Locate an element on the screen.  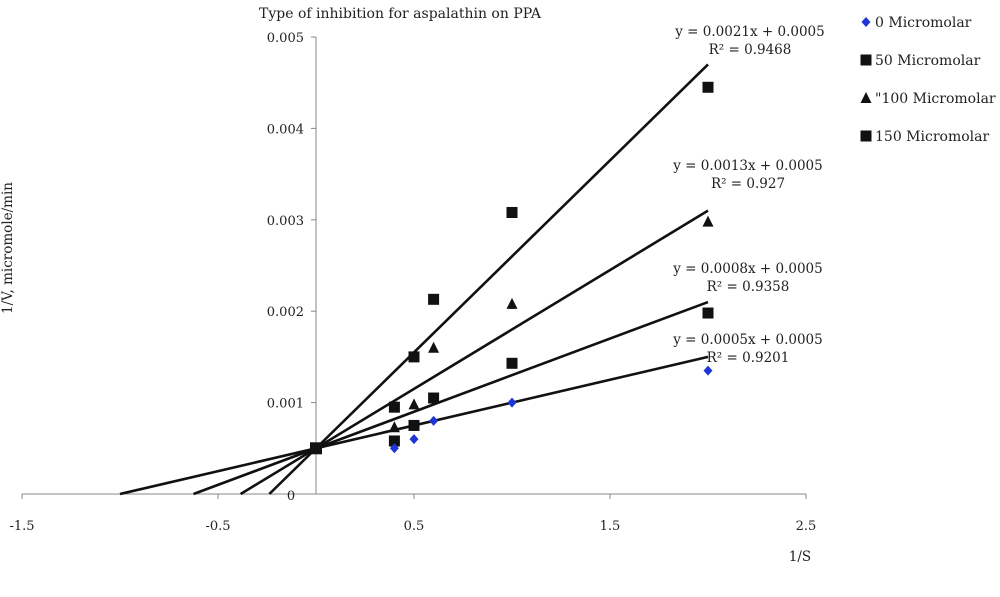
origin-label: 0 is located at coordinates (291, 496).